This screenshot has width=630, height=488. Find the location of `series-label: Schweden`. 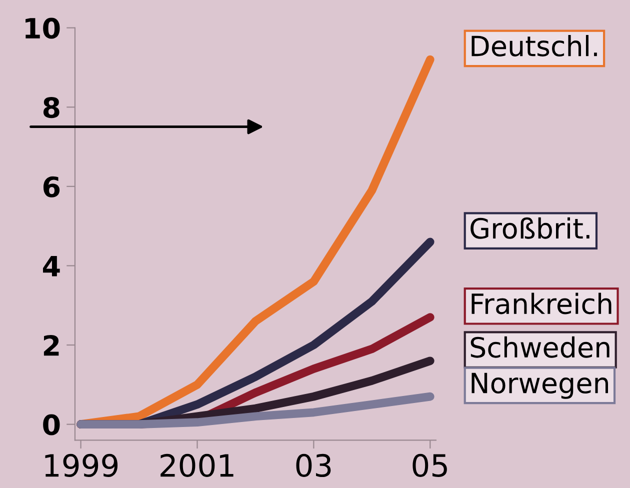

series-label: Schweden is located at coordinates (540, 347).